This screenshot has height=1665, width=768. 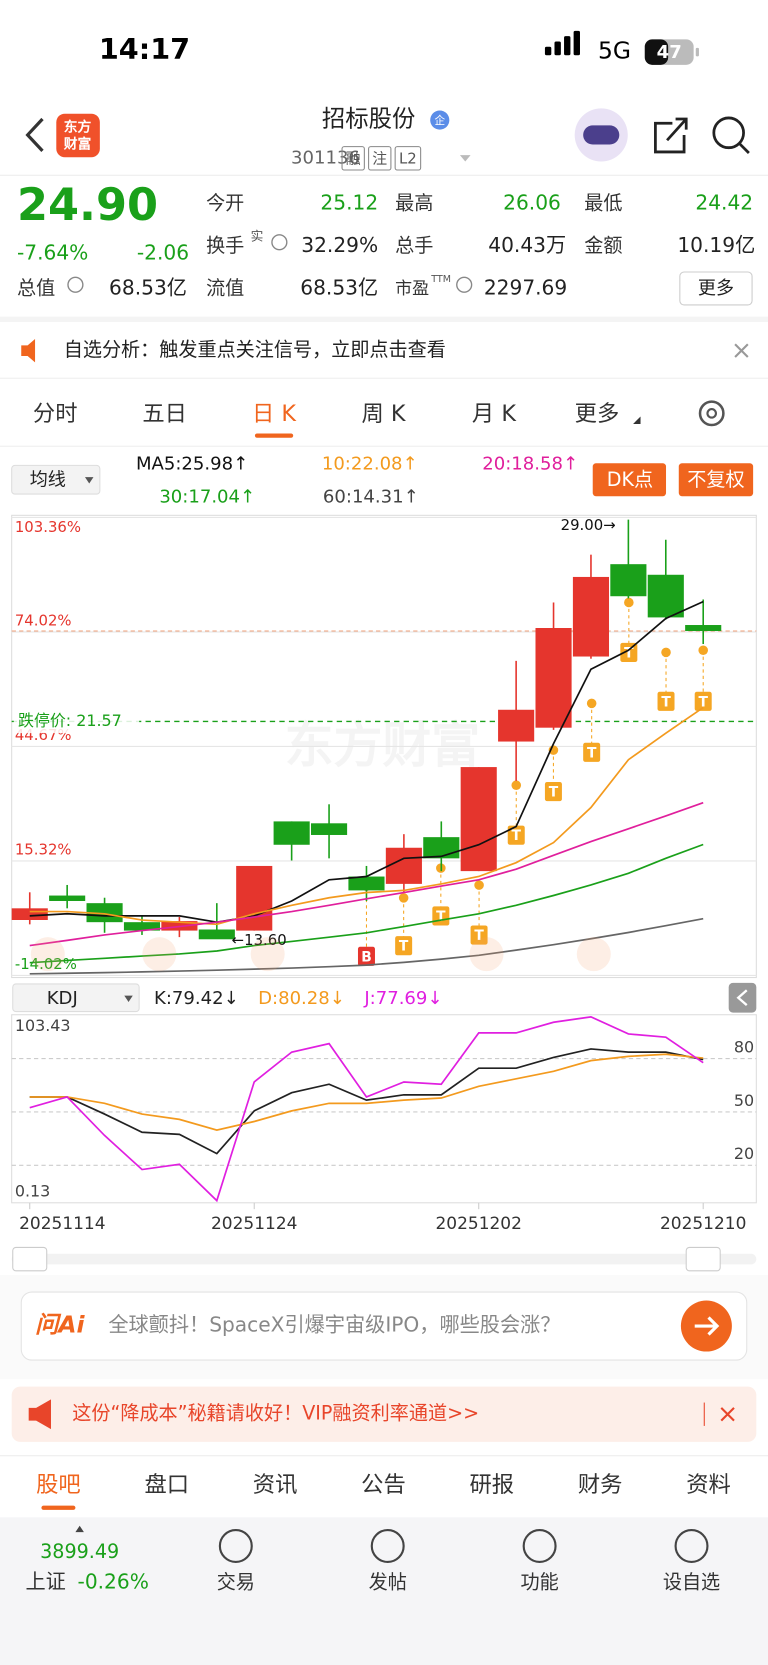 I want to click on index-name: 上证, so click(x=45, y=1582).